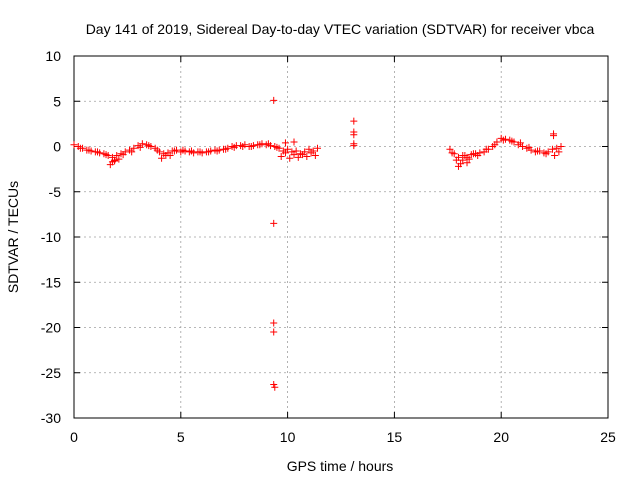 Image resolution: width=640 pixels, height=480 pixels. I want to click on y-tick-labels: -30 -25 -20 -15 -10 -5 0 5 10, so click(51, 237).